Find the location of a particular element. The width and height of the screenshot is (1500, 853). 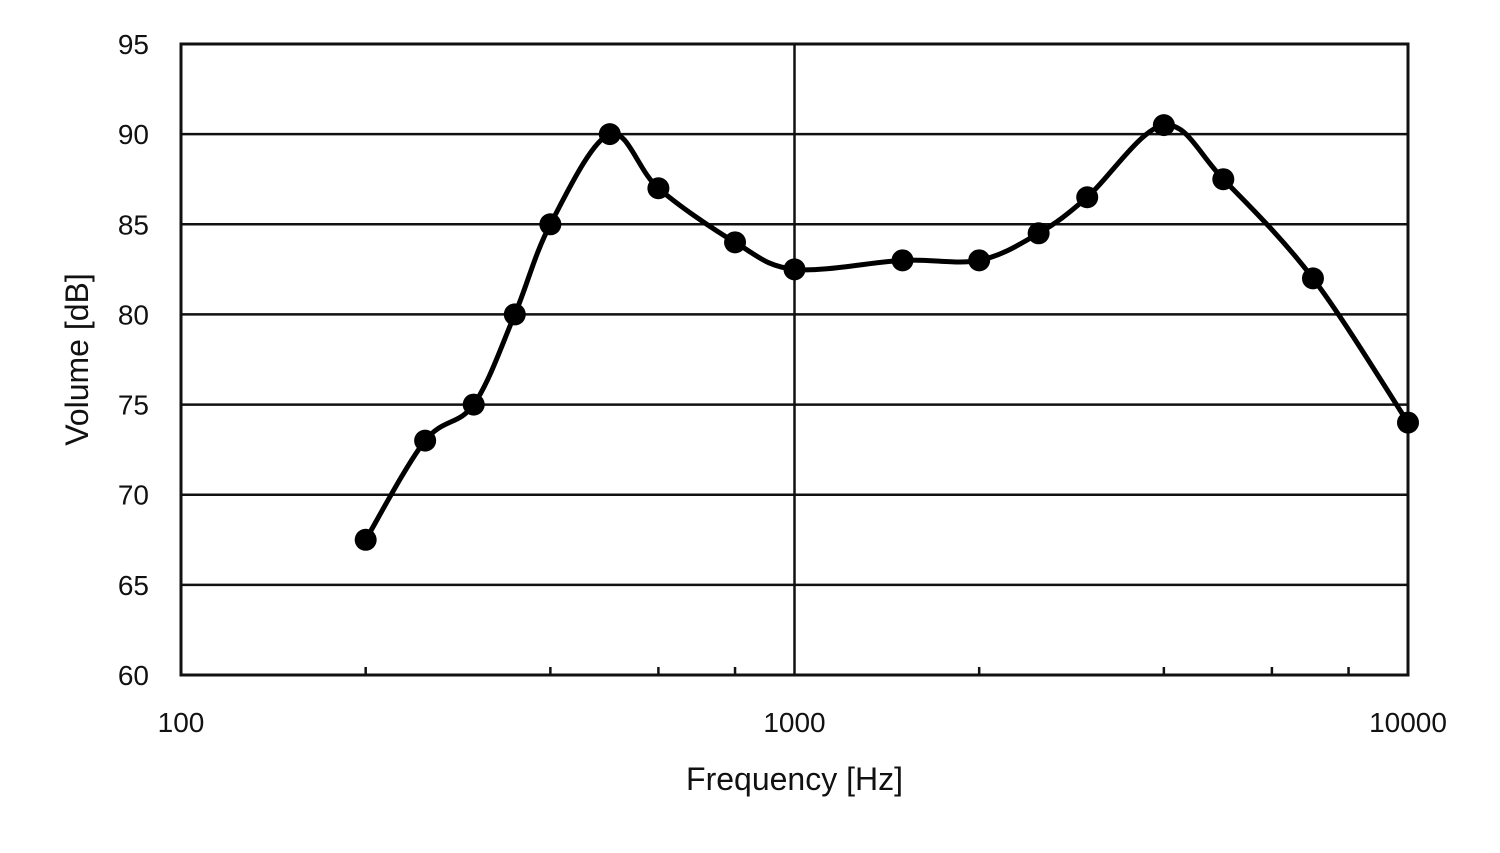

y-tick-label: 85 is located at coordinates (133, 224).